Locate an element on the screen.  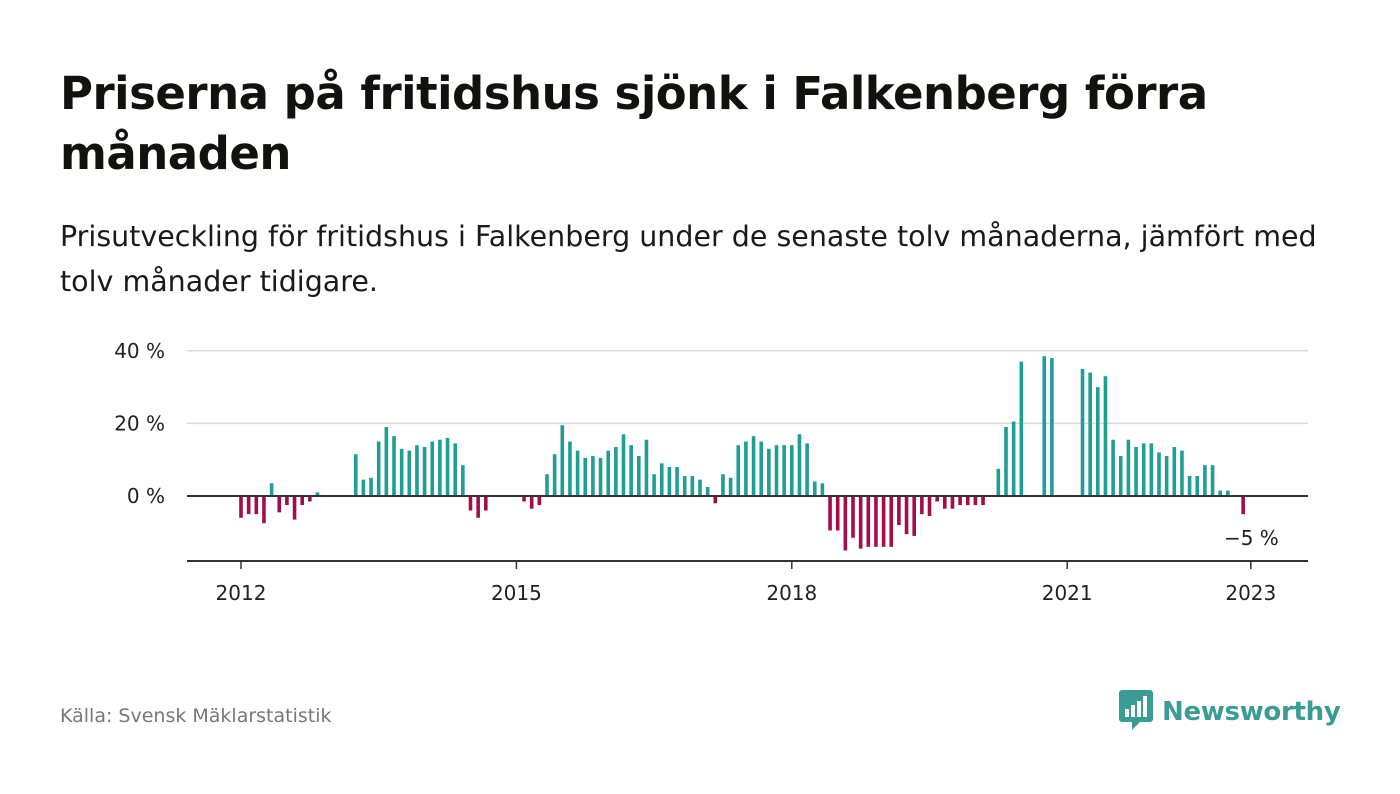
x-tick-label: 2021 is located at coordinates (1067, 593).